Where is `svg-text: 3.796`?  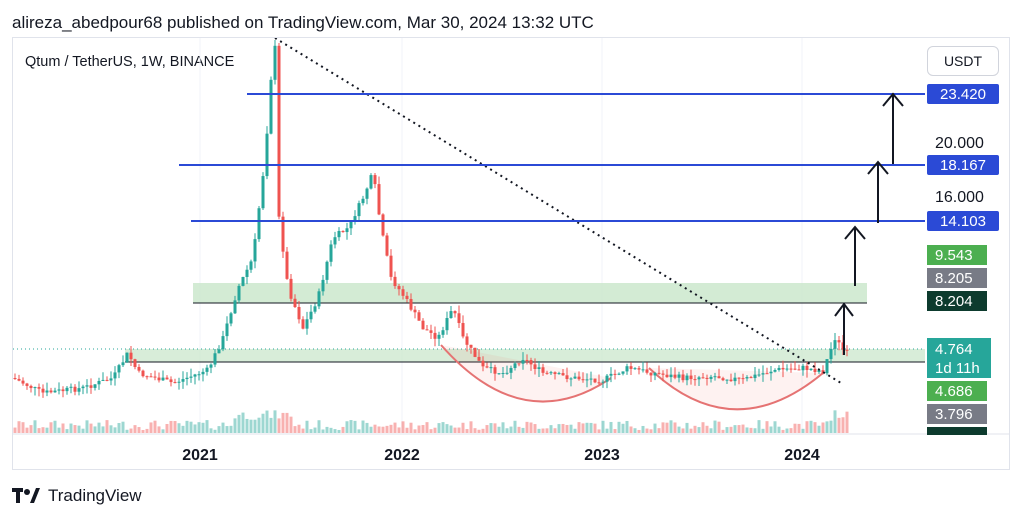
svg-text: 3.796 is located at coordinates (954, 414).